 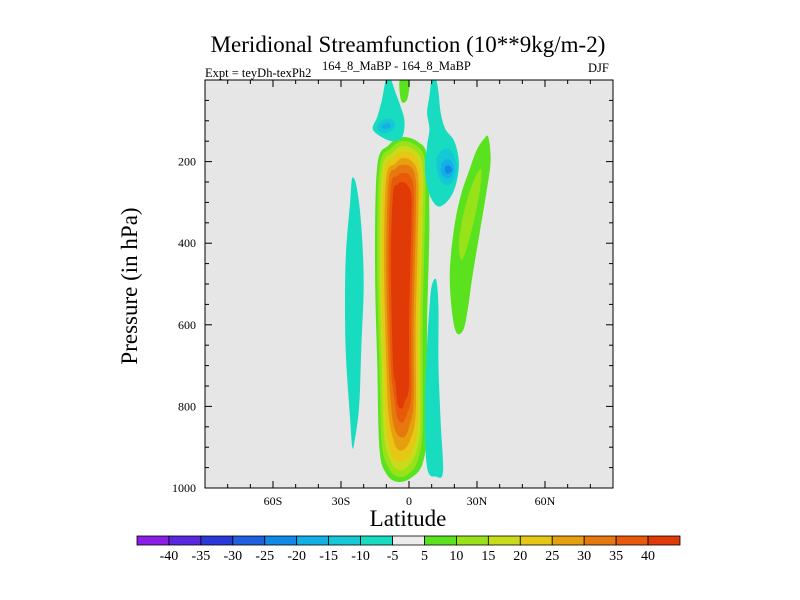 I want to click on season-label: DJF, so click(x=598, y=68).